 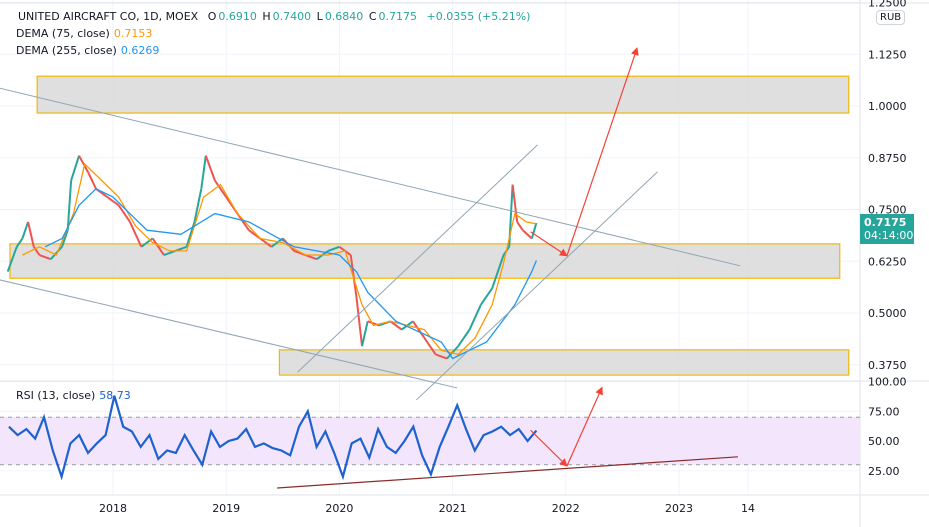 What do you see at coordinates (115, 395) in the screenshot?
I see `rsi-value: 58.73` at bounding box center [115, 395].